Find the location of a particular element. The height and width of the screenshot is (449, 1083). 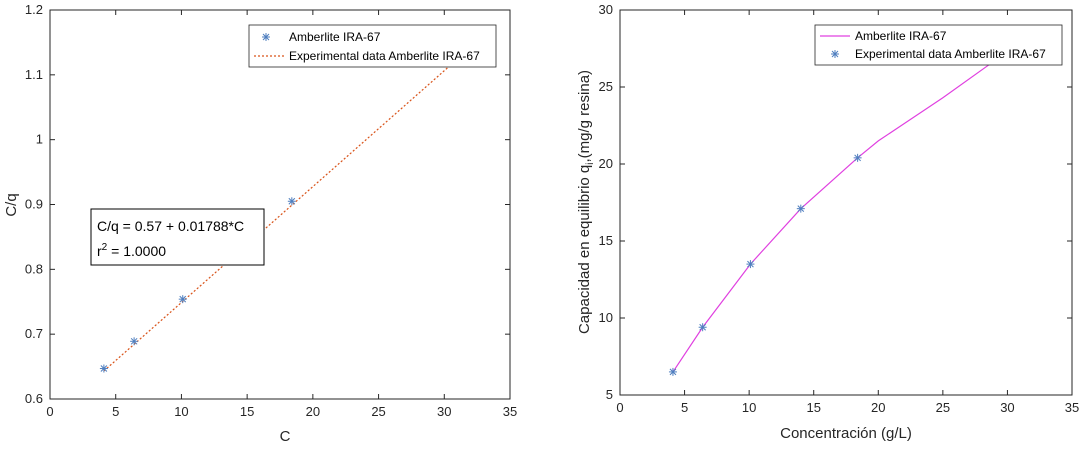

annotation-box: C/q = 0.57 + 0.01788*C r2 = 1.0000 is located at coordinates (177, 237).